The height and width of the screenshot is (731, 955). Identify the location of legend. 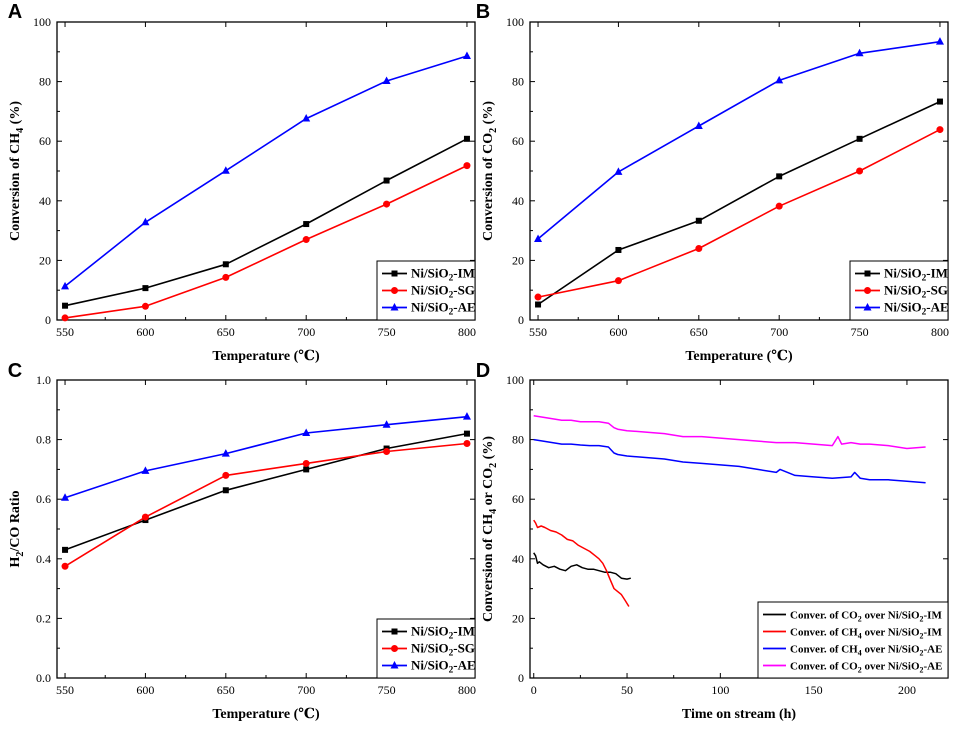
(853, 640).